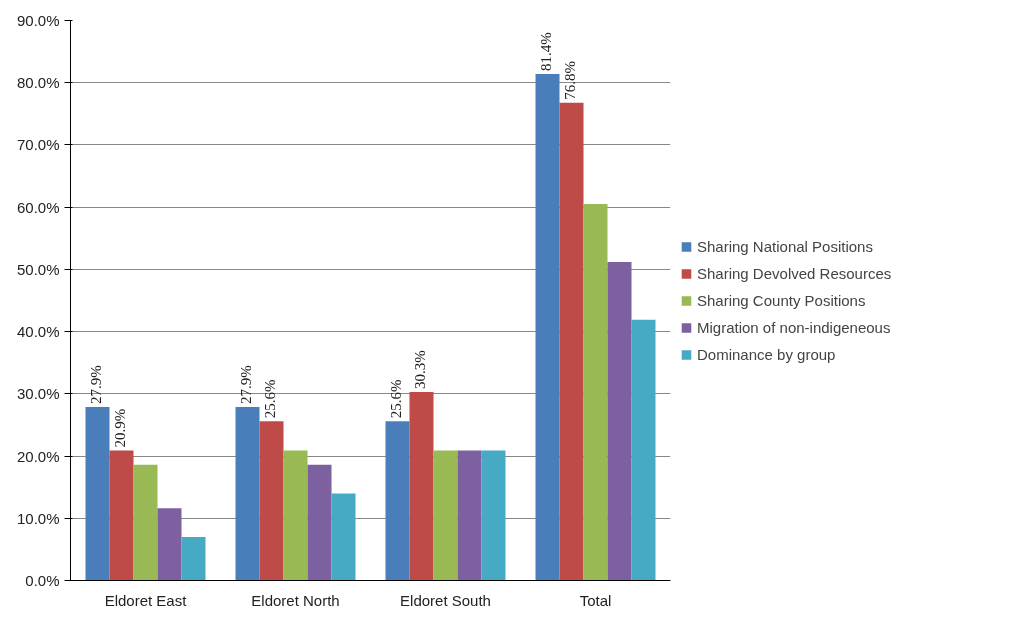 This screenshot has height=624, width=1019. Describe the element at coordinates (794, 273) in the screenshot. I see `legend-label: Sharing Devolved Resources` at that location.